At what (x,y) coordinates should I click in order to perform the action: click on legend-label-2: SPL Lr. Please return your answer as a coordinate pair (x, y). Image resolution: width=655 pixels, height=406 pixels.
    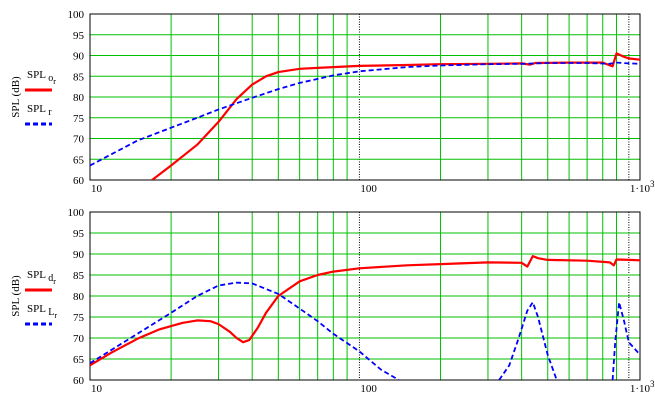
    Looking at the image, I should click on (42, 311).